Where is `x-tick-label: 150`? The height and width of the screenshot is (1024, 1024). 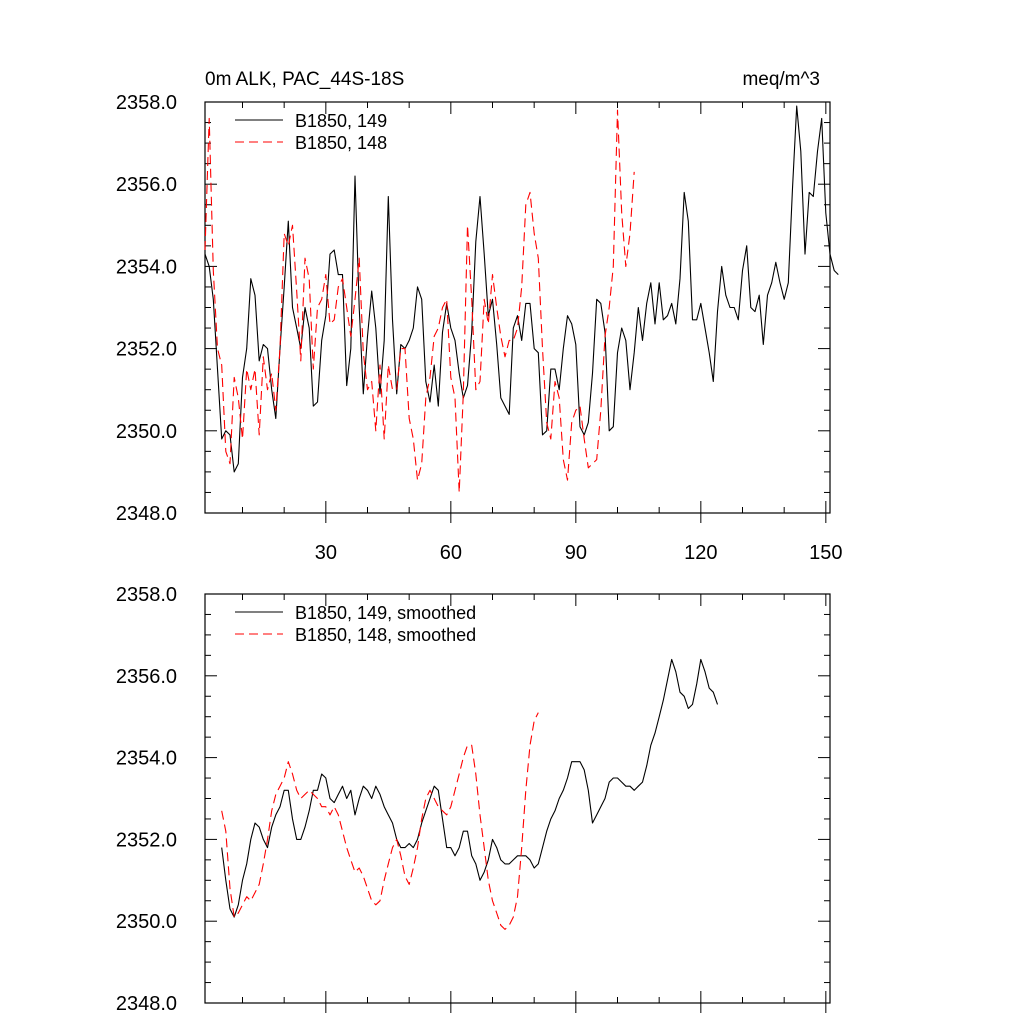 x-tick-label: 150 is located at coordinates (825, 553).